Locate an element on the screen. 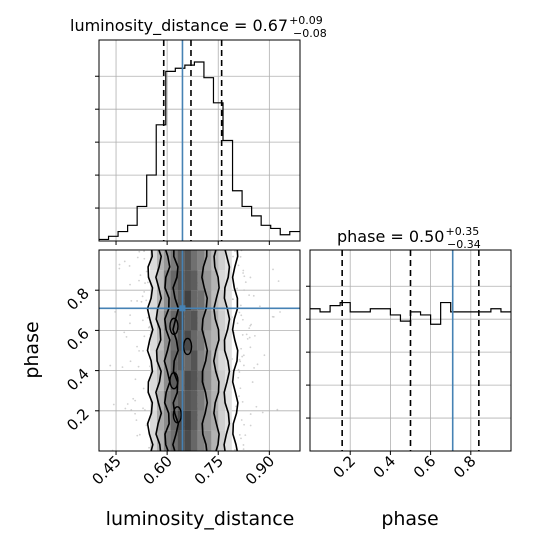 Image resolution: width=550 pixels, height=550 pixels. x-tick-label-distance: 0.90 is located at coordinates (260, 470).